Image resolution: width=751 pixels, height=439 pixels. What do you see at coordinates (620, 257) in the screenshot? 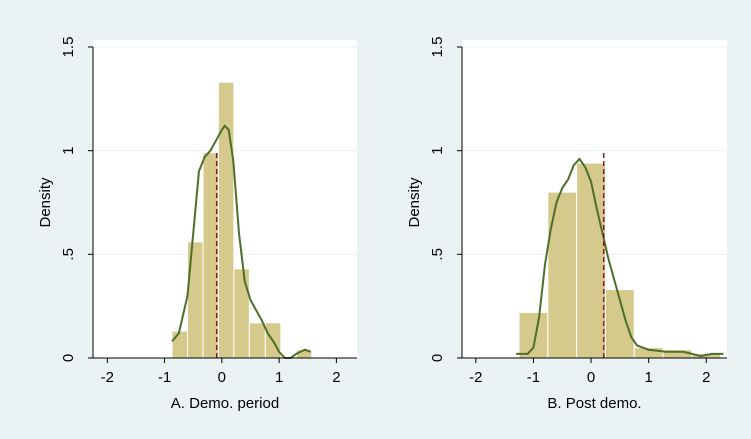
I see `density-curve` at bounding box center [620, 257].